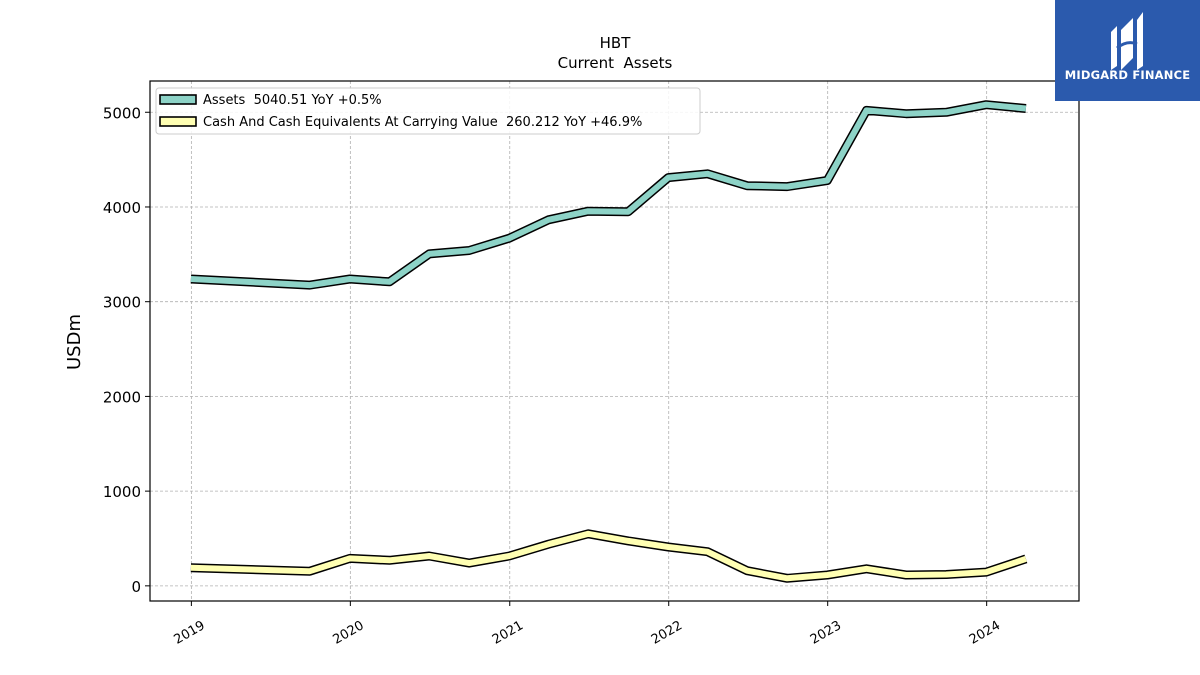  What do you see at coordinates (74, 342) in the screenshot?
I see `y-axis-label: USDm` at bounding box center [74, 342].